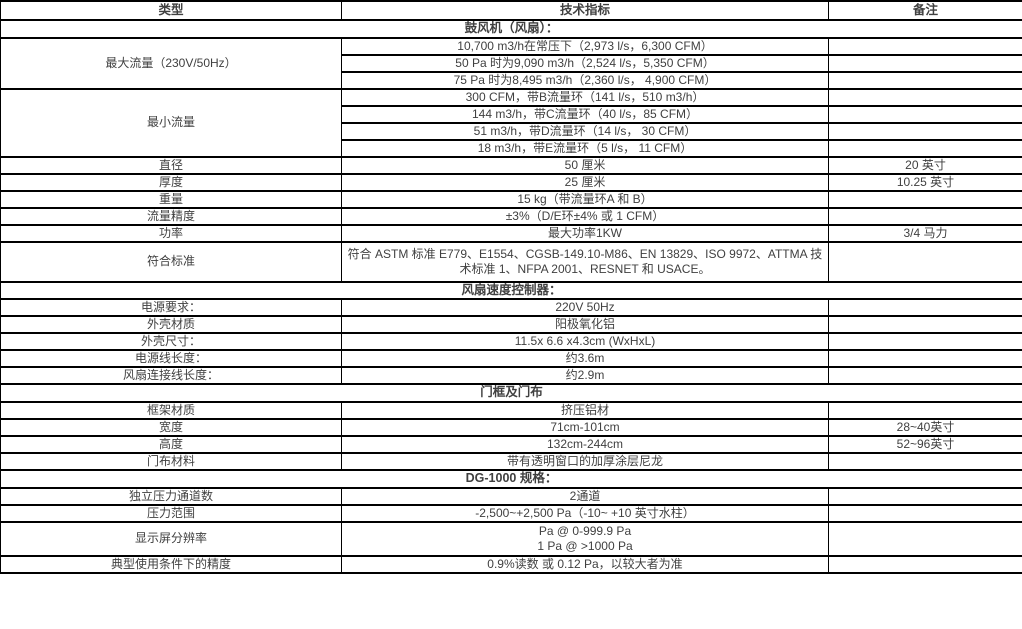  Describe the element at coordinates (585, 148) in the screenshot. I see `spec-value: 18 m3/h，带E流量环（5 l/s， 11 CFM）` at that location.